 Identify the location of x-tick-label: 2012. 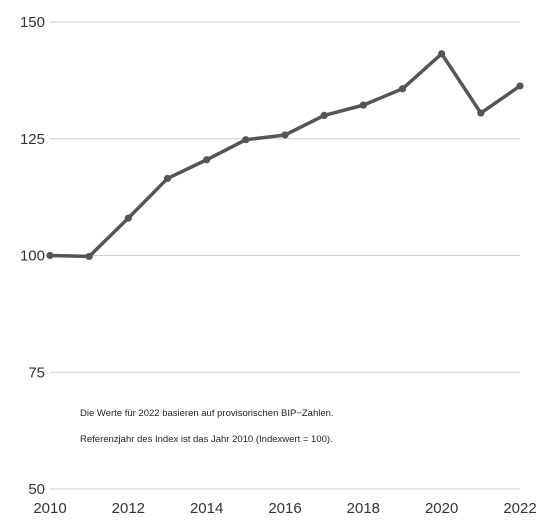
(128, 508).